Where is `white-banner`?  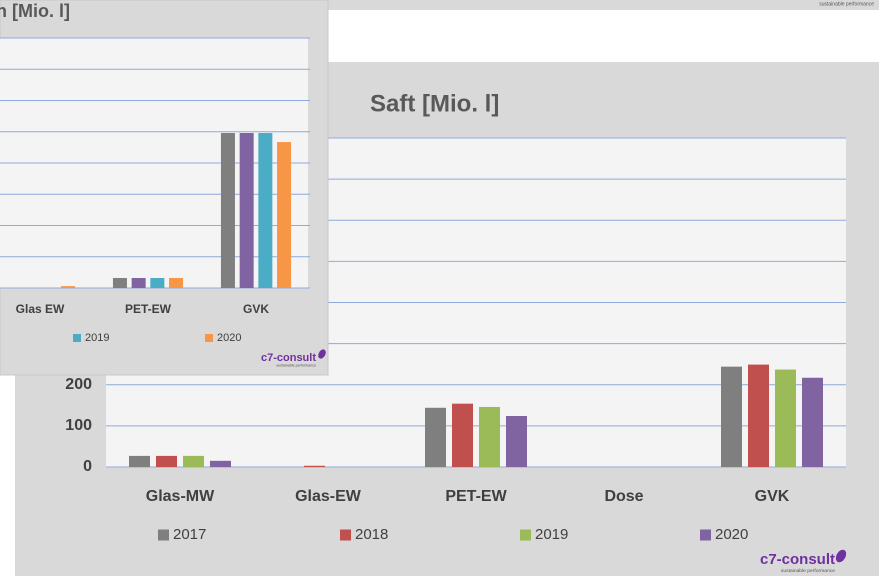 white-banner is located at coordinates (603, 36).